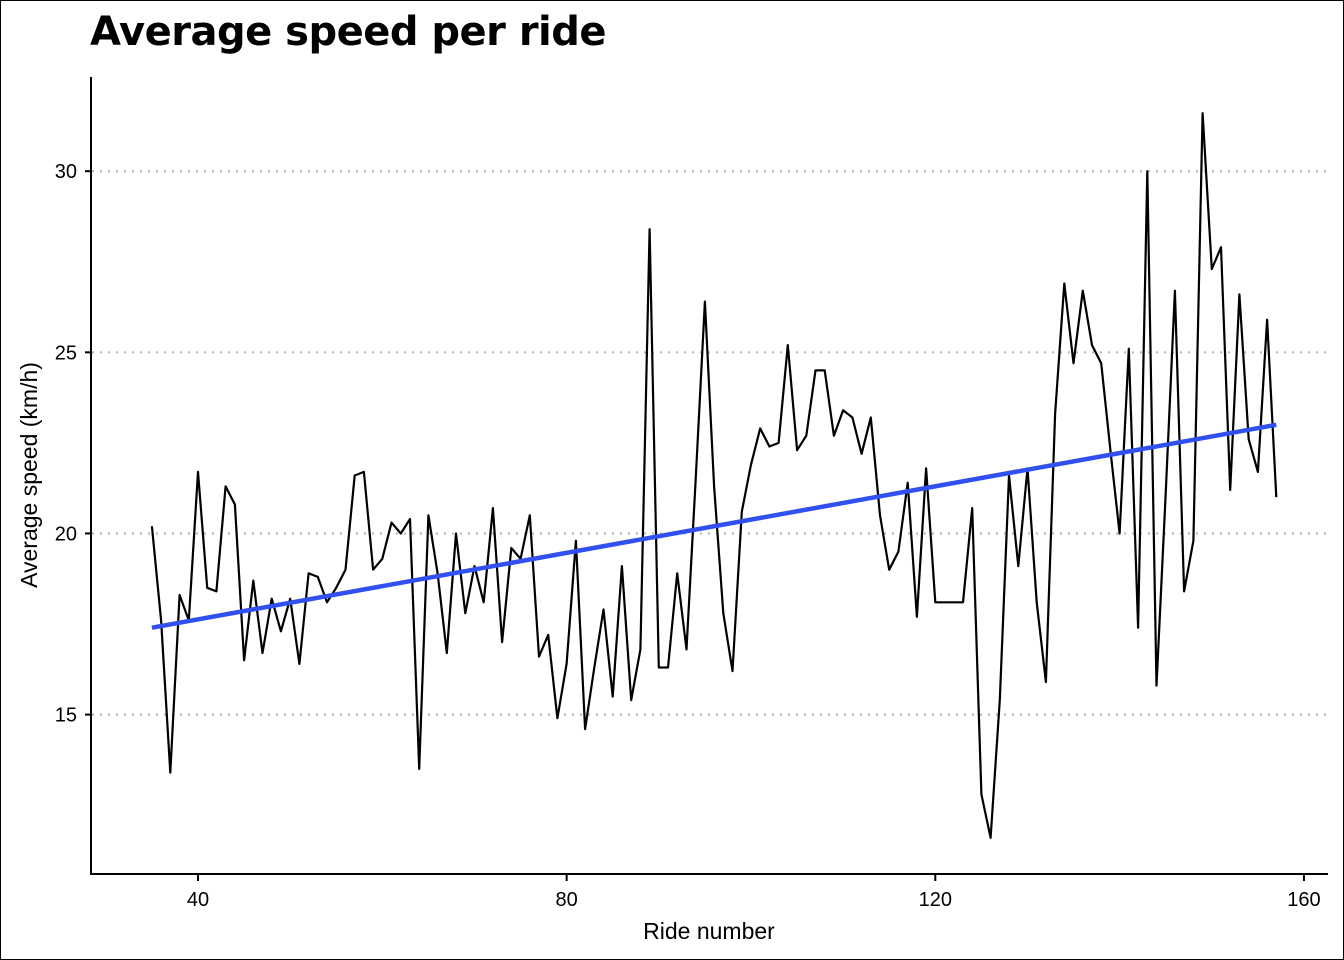 This screenshot has height=960, width=1344. I want to click on x-axis-ticks: 40 80 120 160, so click(754, 893).